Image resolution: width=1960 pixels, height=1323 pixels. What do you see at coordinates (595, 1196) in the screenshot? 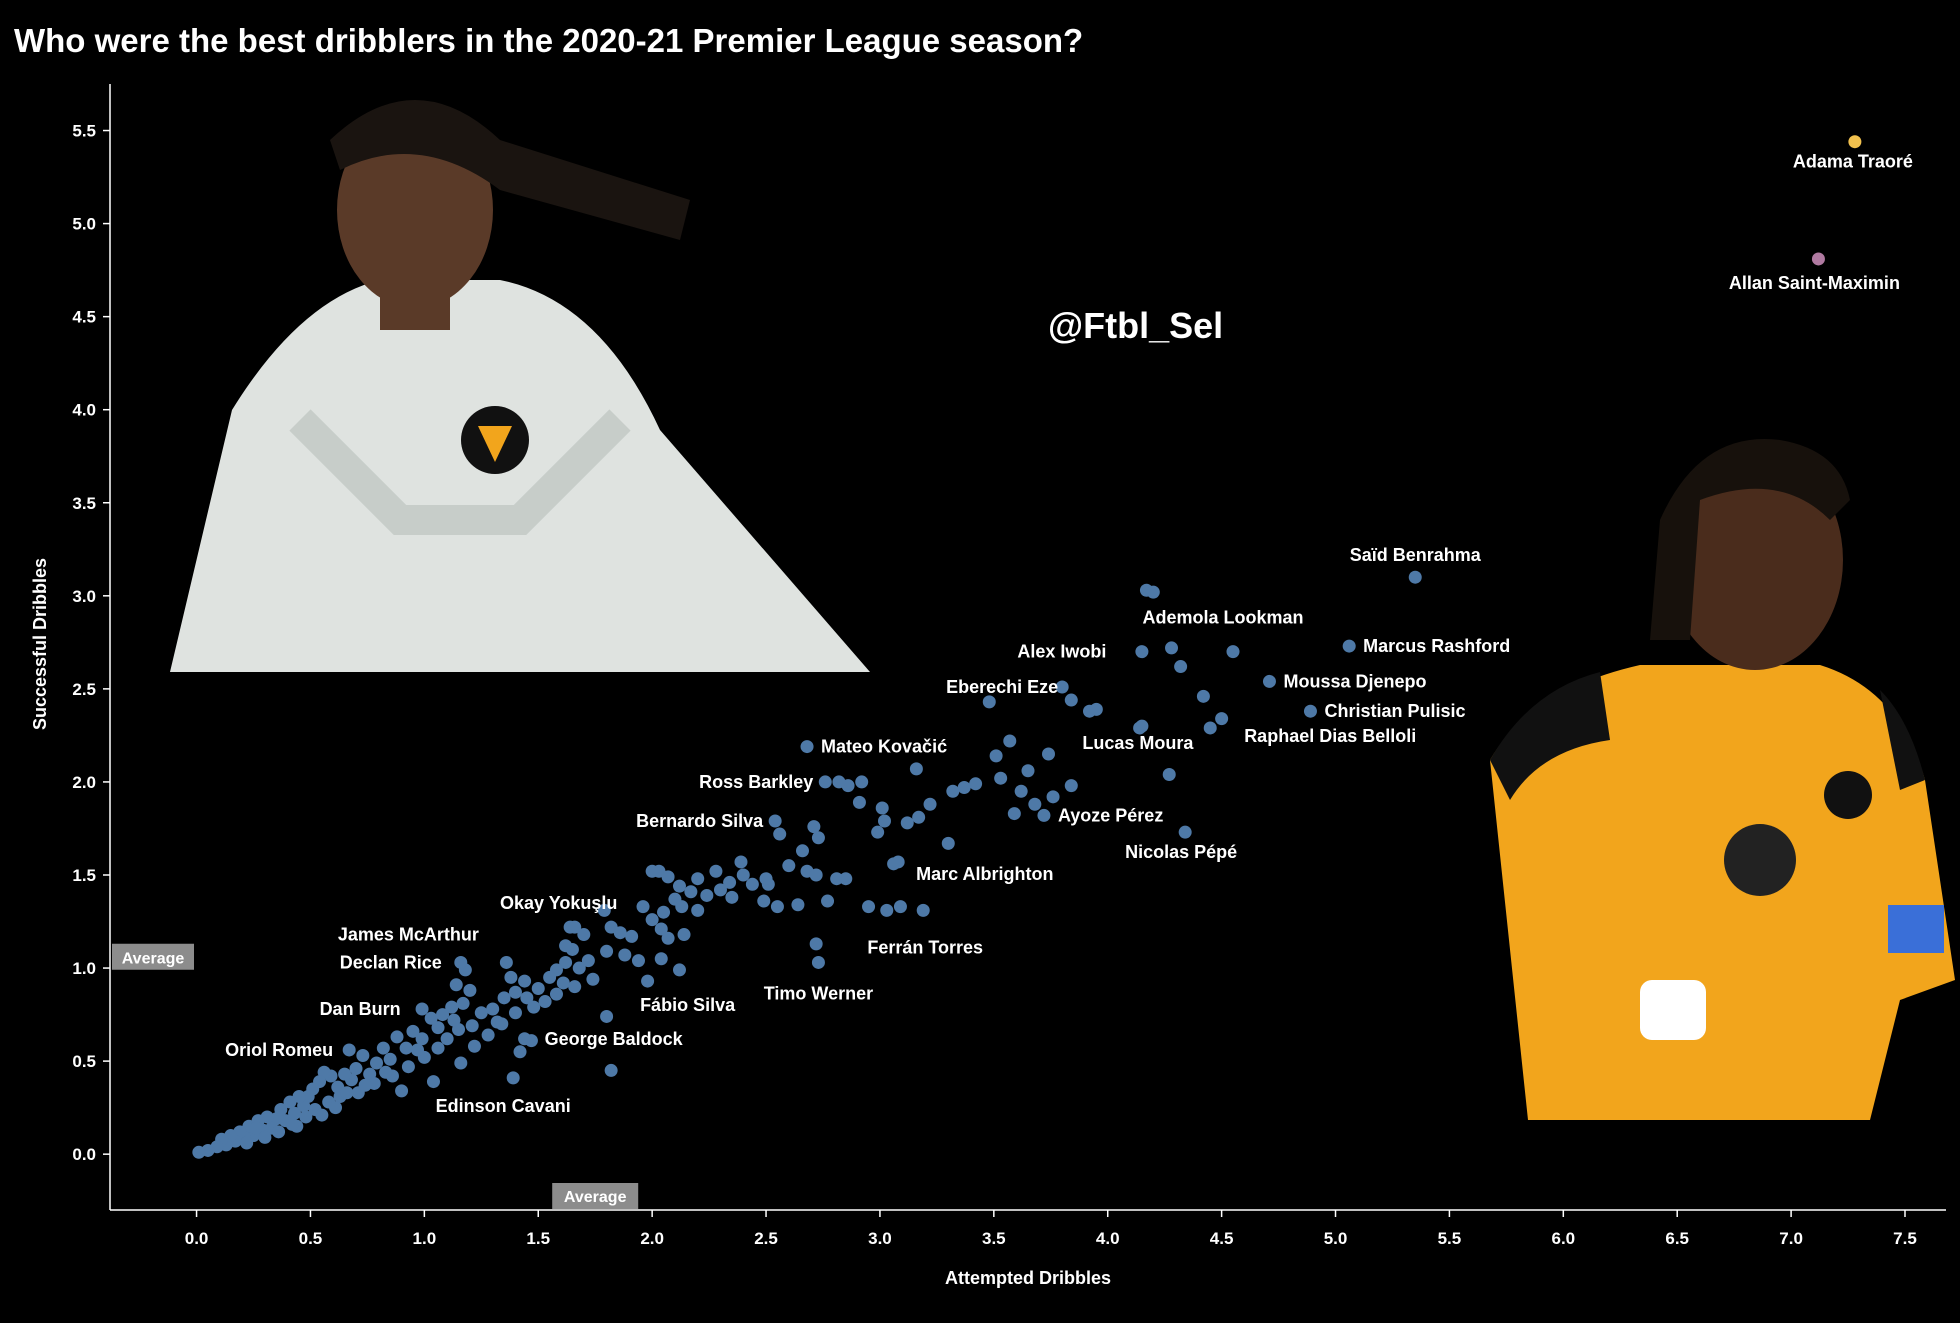
I see `x-average-box` at bounding box center [595, 1196].